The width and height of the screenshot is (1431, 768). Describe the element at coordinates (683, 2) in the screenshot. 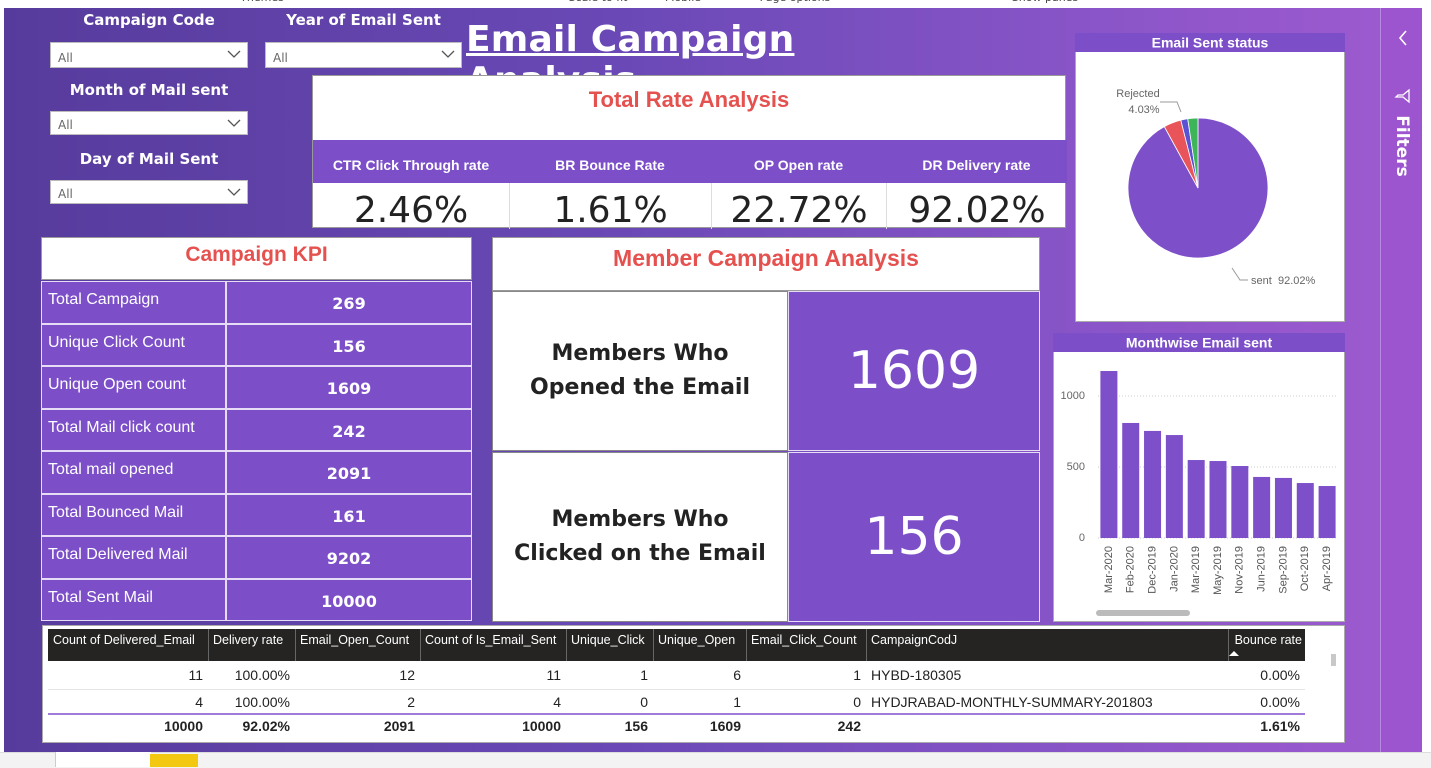

I see `toolbar-item: Mobile` at that location.